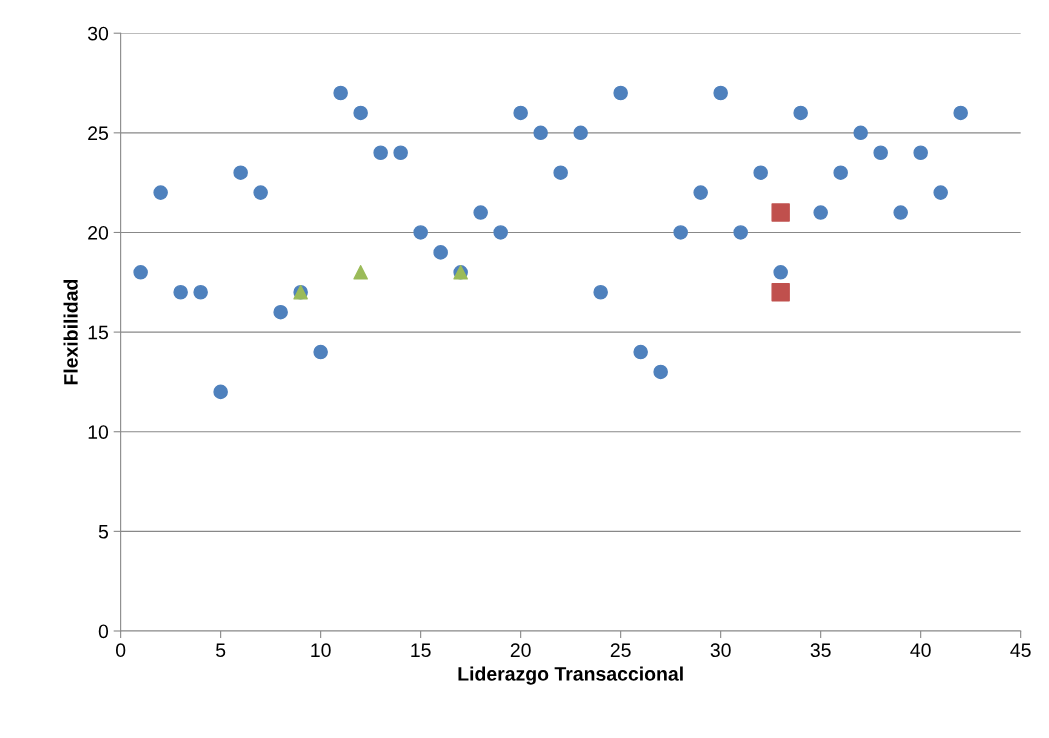 The height and width of the screenshot is (738, 1049). What do you see at coordinates (920, 650) in the screenshot?
I see `x-tick-label: 40` at bounding box center [920, 650].